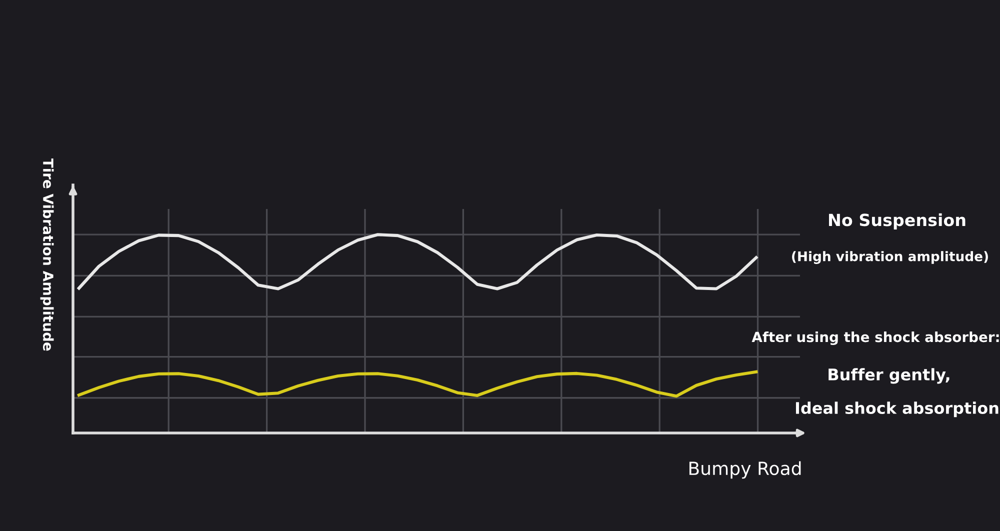 Image resolution: width=1000 pixels, height=531 pixels. I want to click on y-axis-title: Tire Vibration Amplitude, so click(47, 254).